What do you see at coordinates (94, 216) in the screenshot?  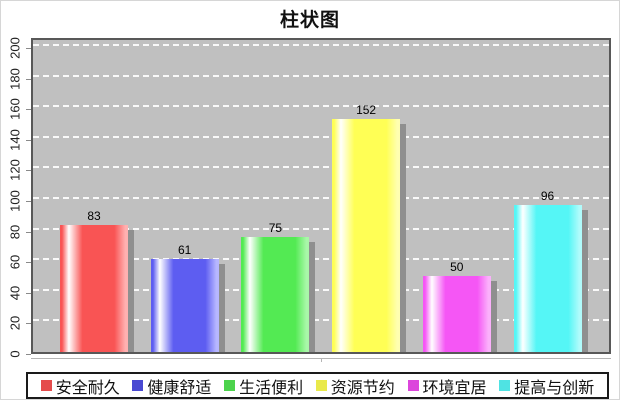 I see `bar-value-label: 83` at bounding box center [94, 216].